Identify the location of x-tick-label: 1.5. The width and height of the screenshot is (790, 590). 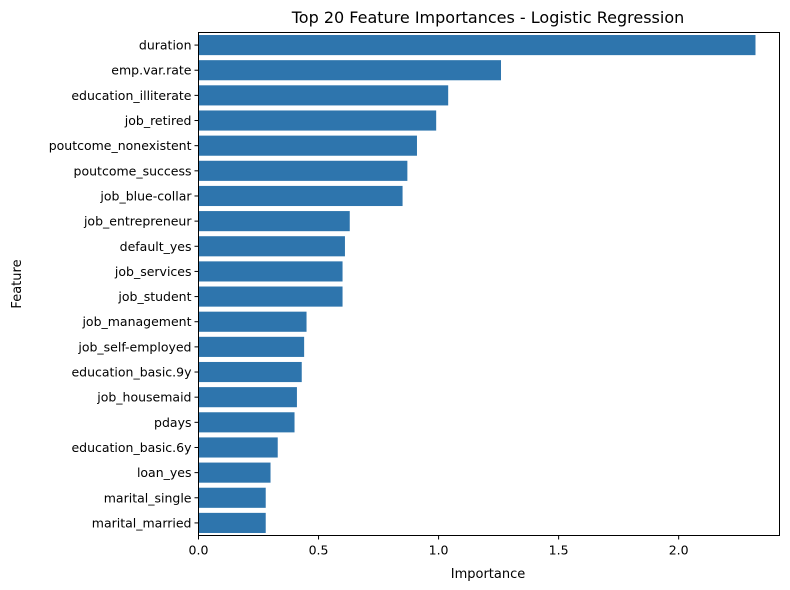
(559, 550).